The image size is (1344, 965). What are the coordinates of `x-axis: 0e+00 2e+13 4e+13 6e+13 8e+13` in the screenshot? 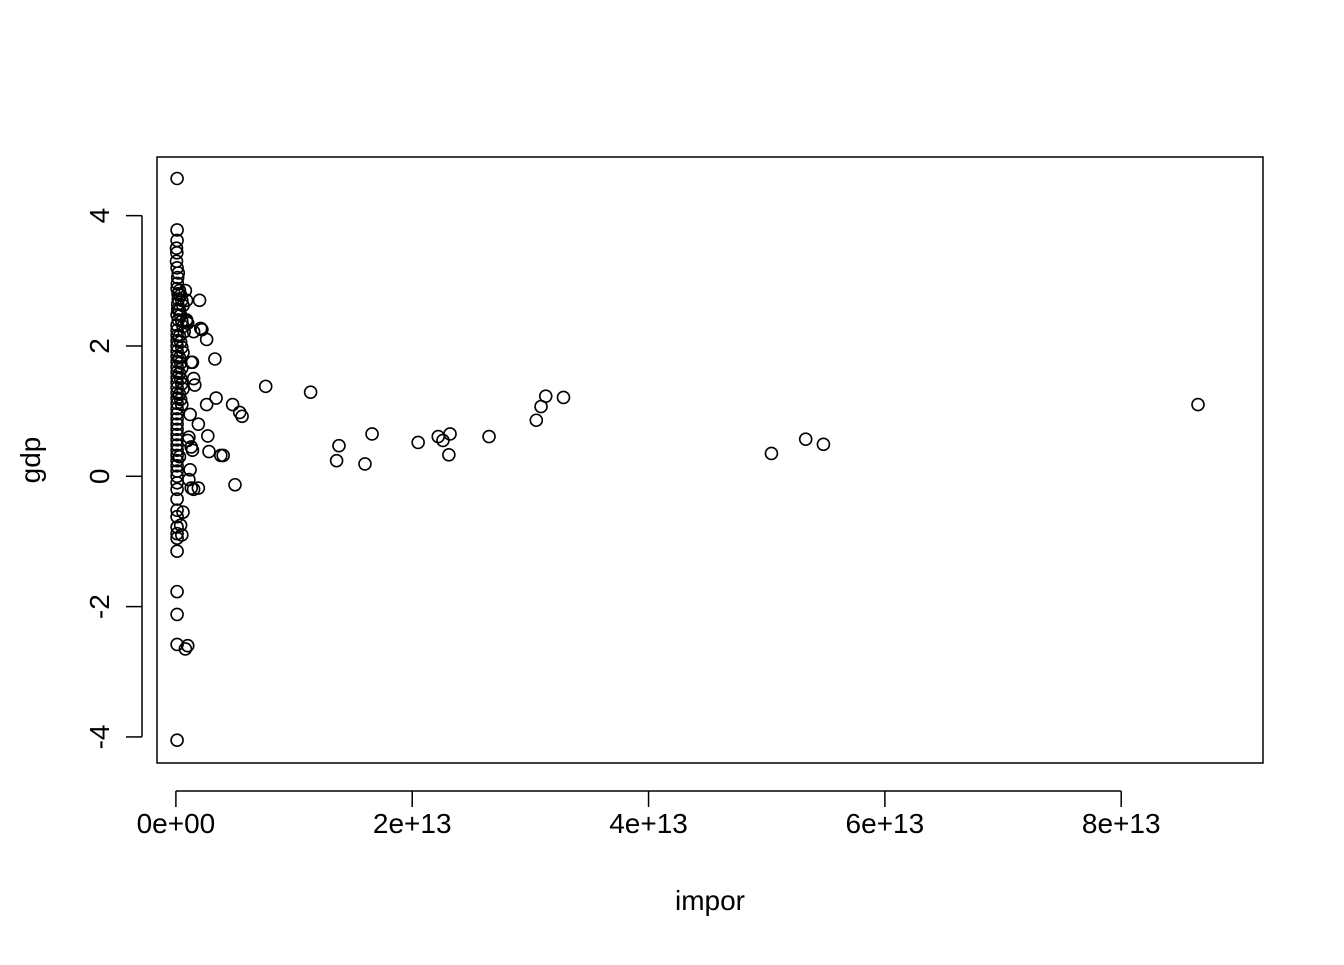 It's located at (649, 814).